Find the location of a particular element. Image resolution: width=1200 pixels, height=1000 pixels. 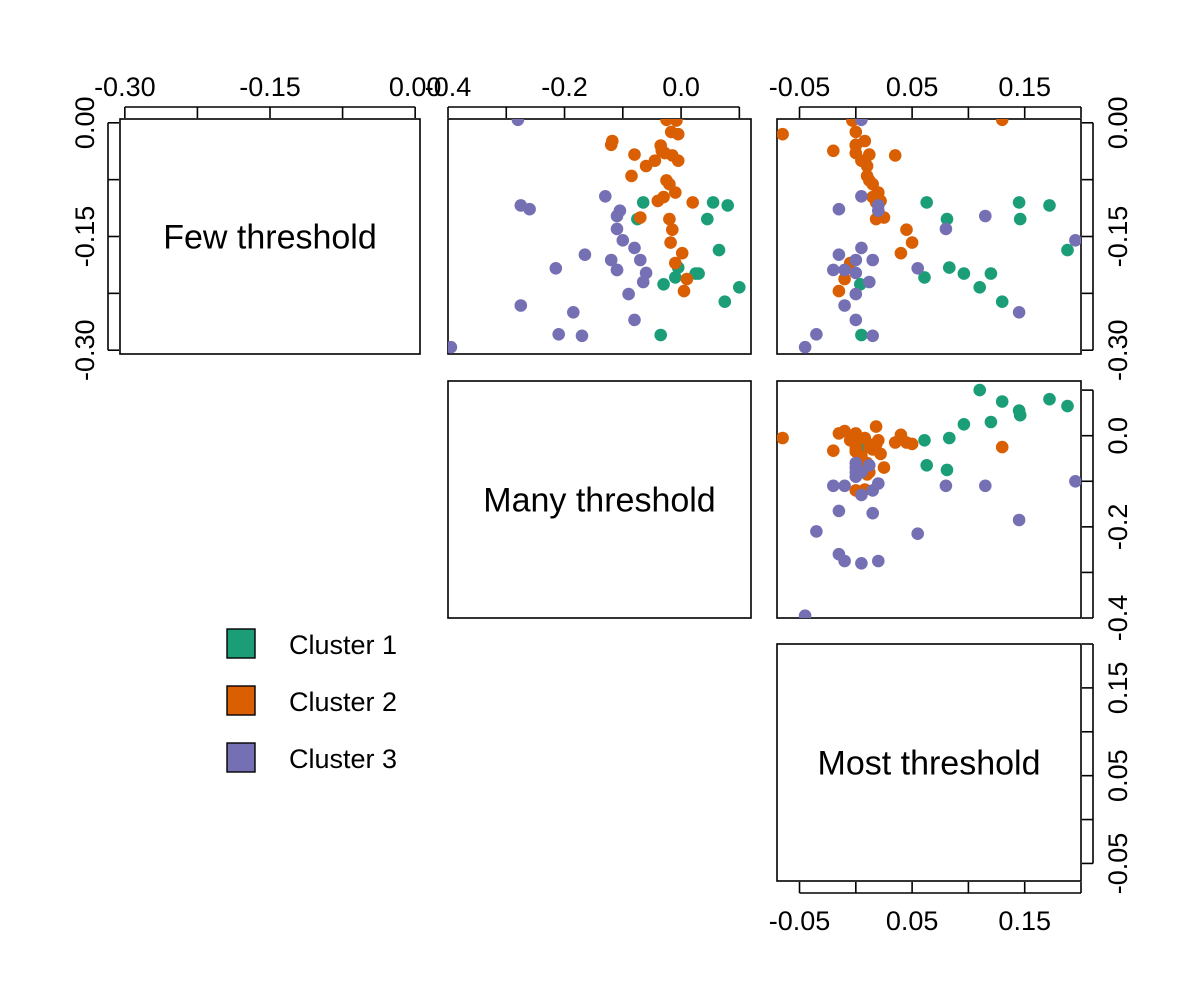

left-tick-label-few-threshold: 0.00 is located at coordinates (85, 123).